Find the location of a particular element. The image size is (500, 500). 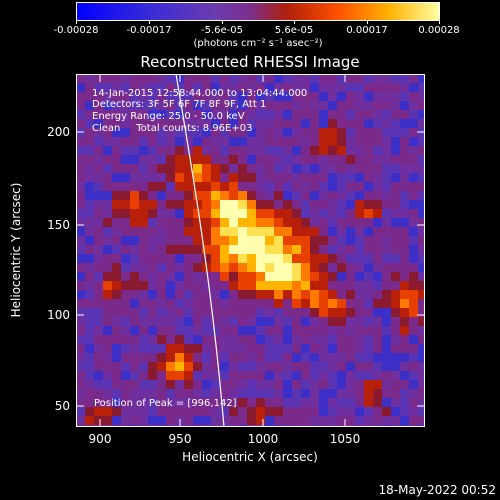

peak-position-label: Position of Peak = [996,142] is located at coordinates (165, 403).